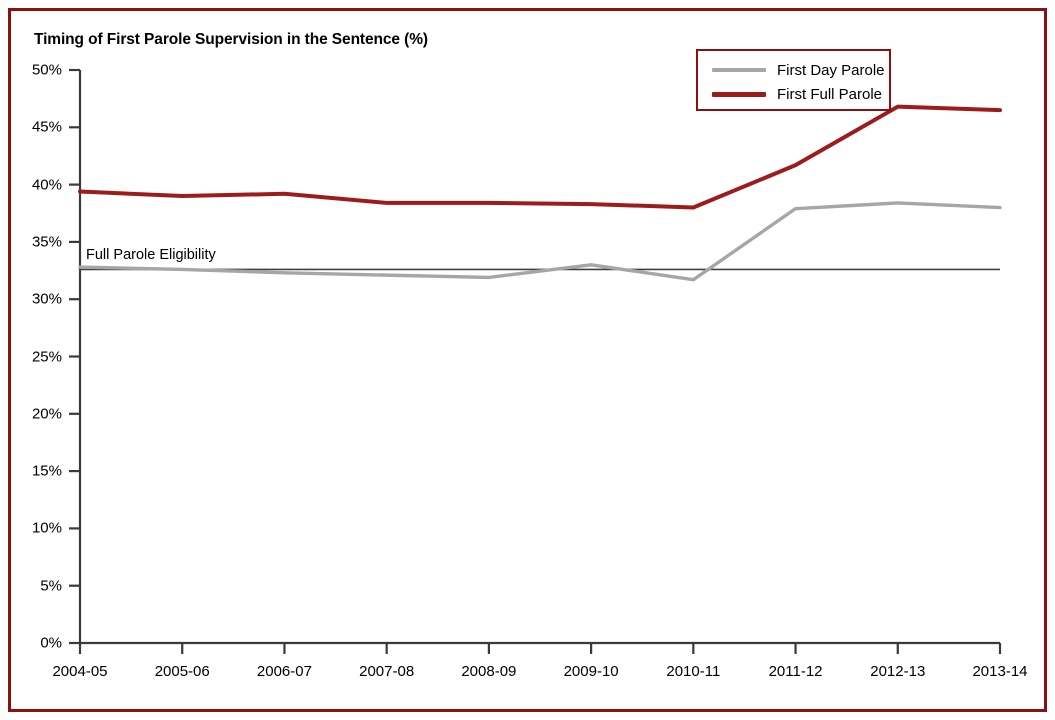 Image resolution: width=1055 pixels, height=720 pixels. Describe the element at coordinates (46, 185) in the screenshot. I see `y-axis-tick-label: 40%` at that location.